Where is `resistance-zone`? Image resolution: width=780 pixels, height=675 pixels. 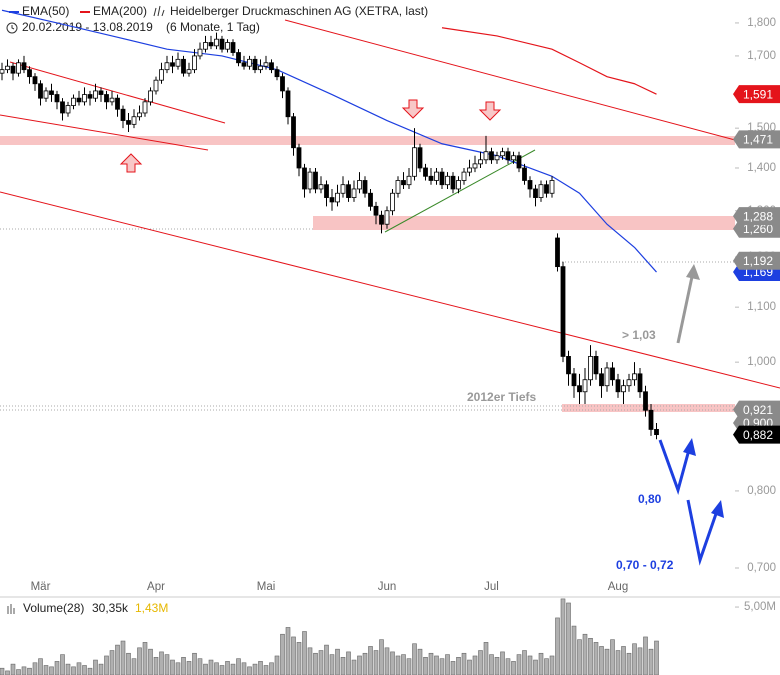 resistance-zone is located at coordinates (367, 140).